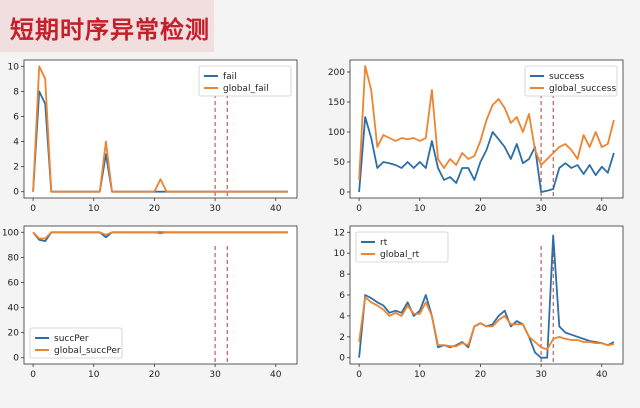  I want to click on y-tick-label: 40, so click(14, 309).